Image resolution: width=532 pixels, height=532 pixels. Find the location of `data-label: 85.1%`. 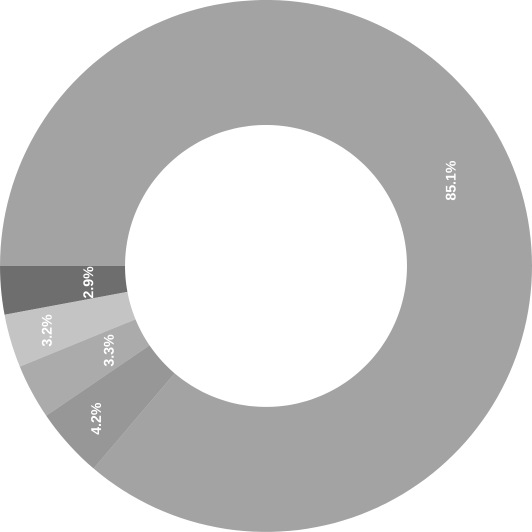

data-label: 85.1% is located at coordinates (451, 180).